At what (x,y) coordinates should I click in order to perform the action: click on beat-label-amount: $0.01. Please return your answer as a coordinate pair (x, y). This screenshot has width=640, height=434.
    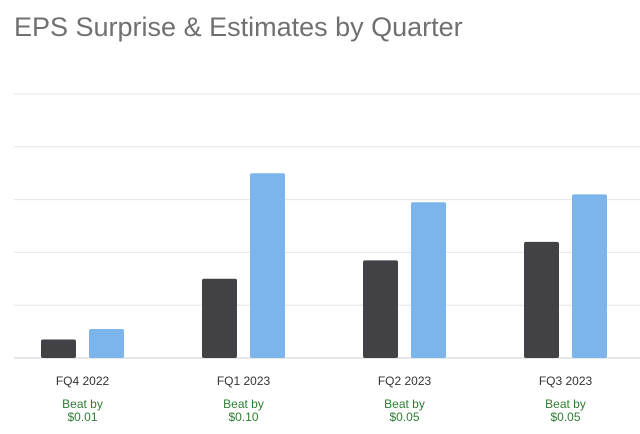
    Looking at the image, I should click on (82, 417).